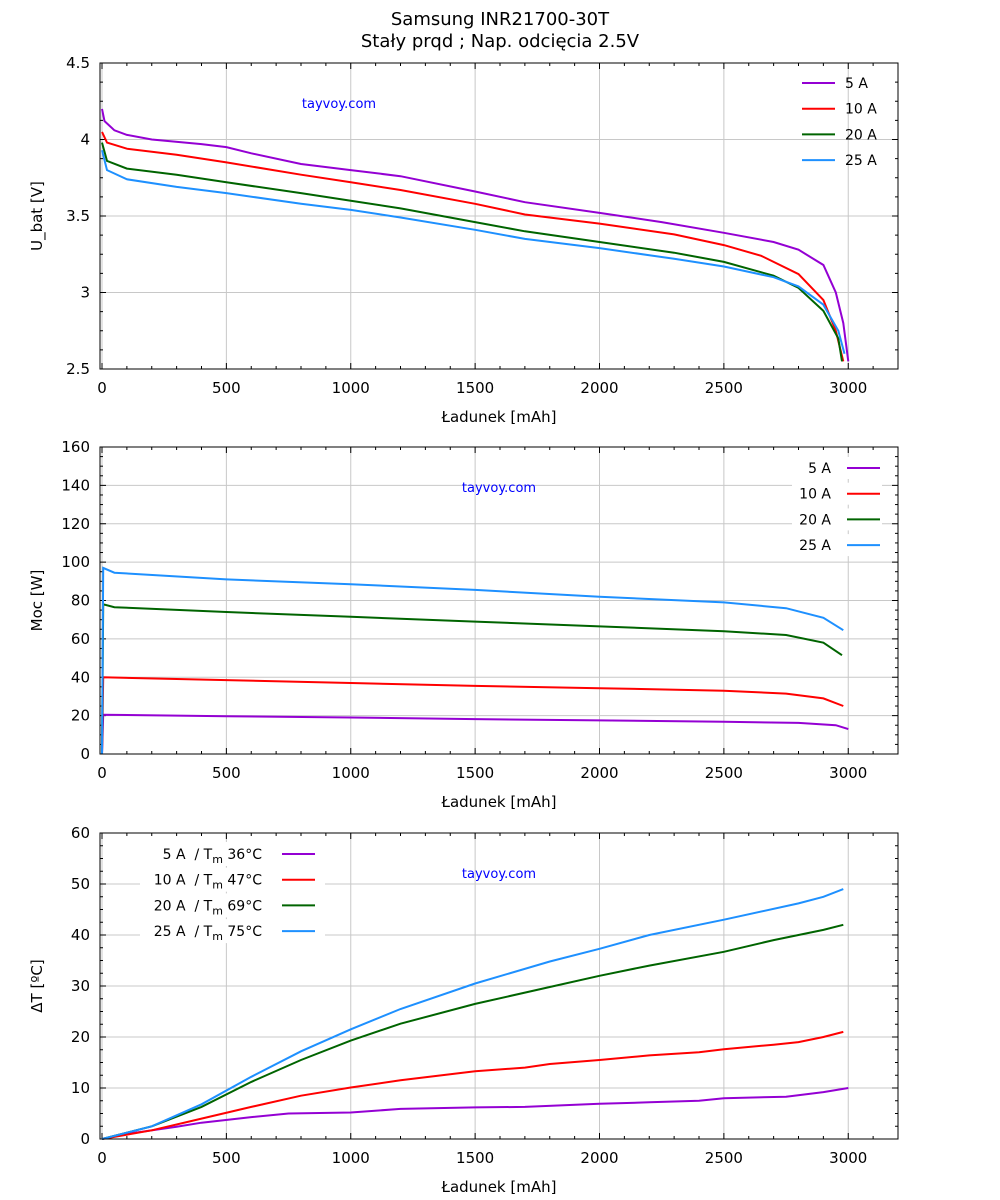  Describe the element at coordinates (183, 932) in the screenshot. I see `legend-label-current: 25 A / T` at that location.